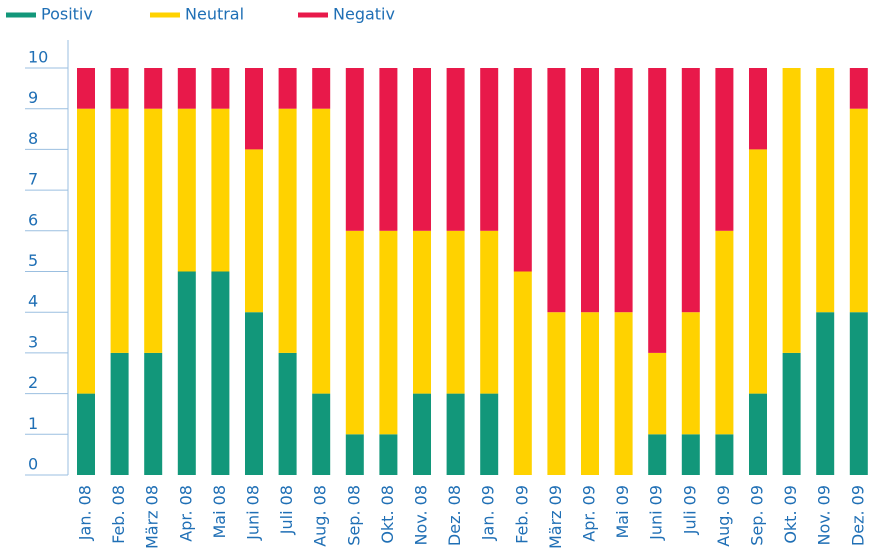 The image size is (872, 558). What do you see at coordinates (488, 513) in the screenshot?
I see `x-tick-label: Jan. 09` at bounding box center [488, 513].